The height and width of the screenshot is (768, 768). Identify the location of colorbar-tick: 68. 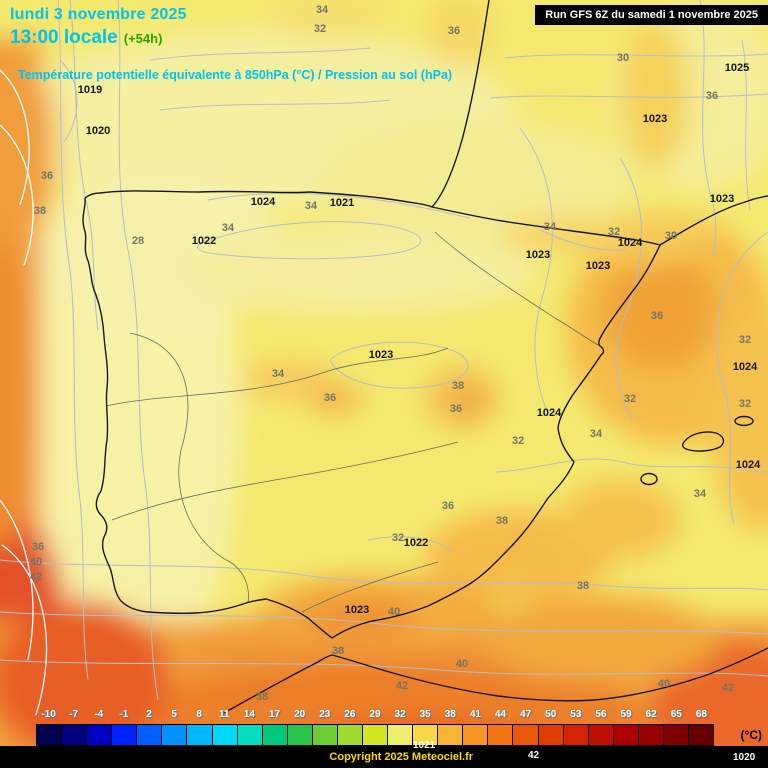
(701, 714).